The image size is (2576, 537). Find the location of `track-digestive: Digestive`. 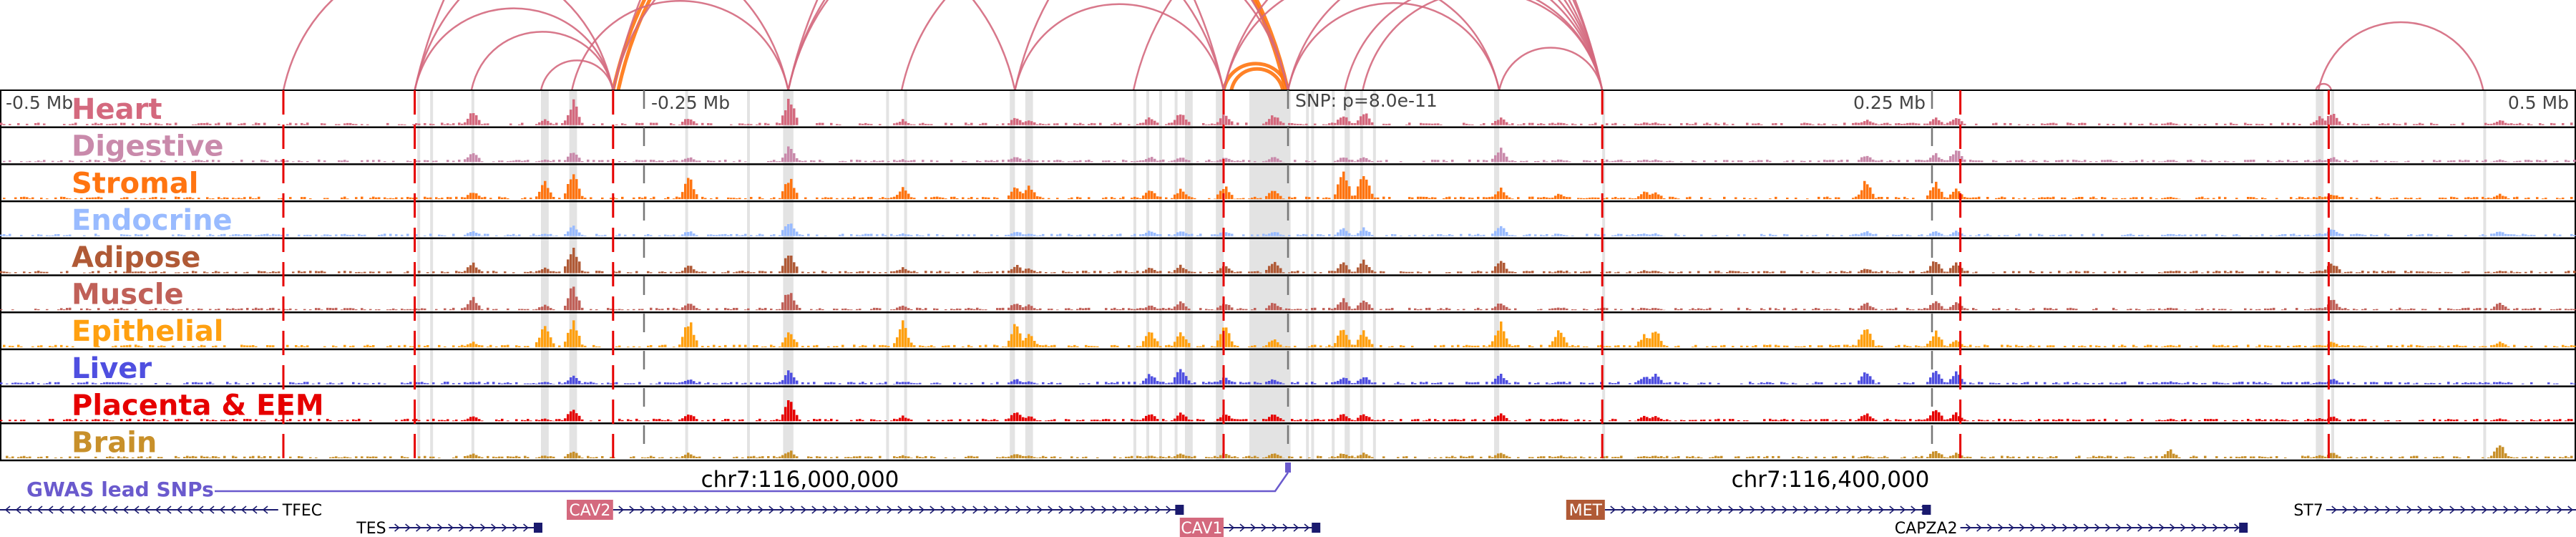

track-digestive: Digestive is located at coordinates (1288, 147).